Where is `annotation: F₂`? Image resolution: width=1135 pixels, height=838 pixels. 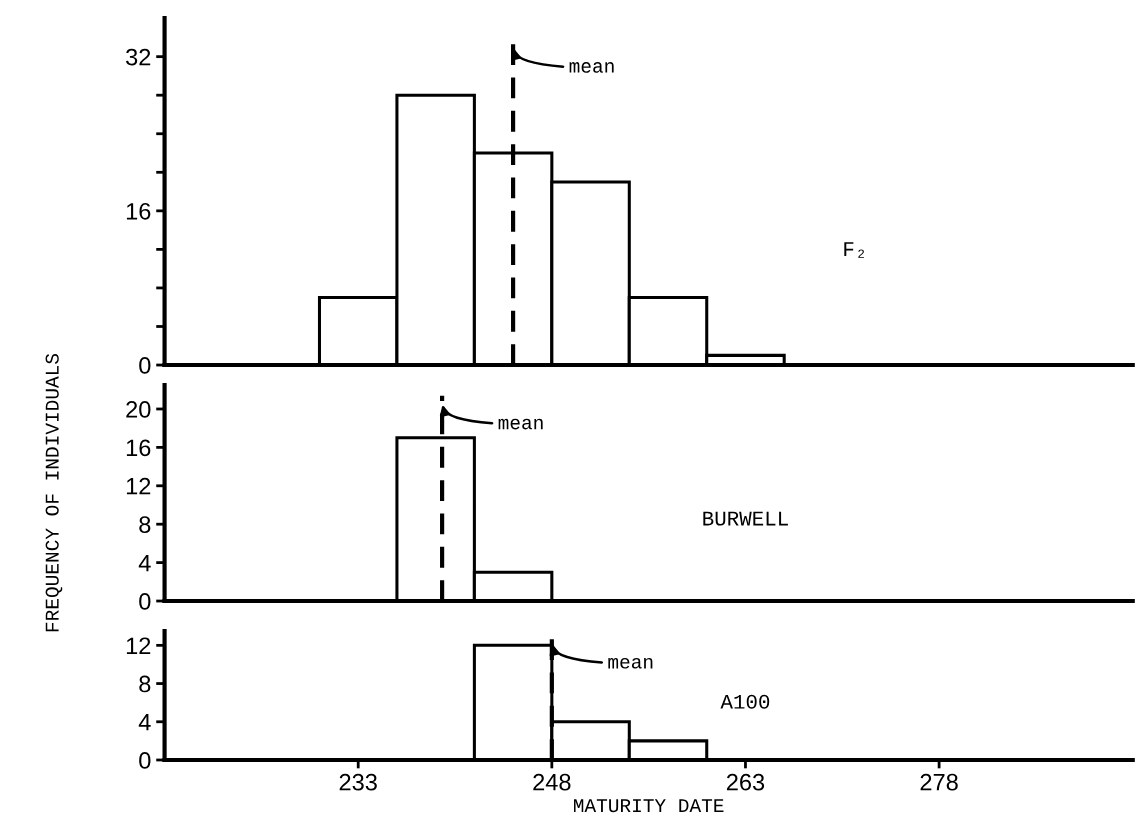 annotation: F₂ is located at coordinates (854, 250).